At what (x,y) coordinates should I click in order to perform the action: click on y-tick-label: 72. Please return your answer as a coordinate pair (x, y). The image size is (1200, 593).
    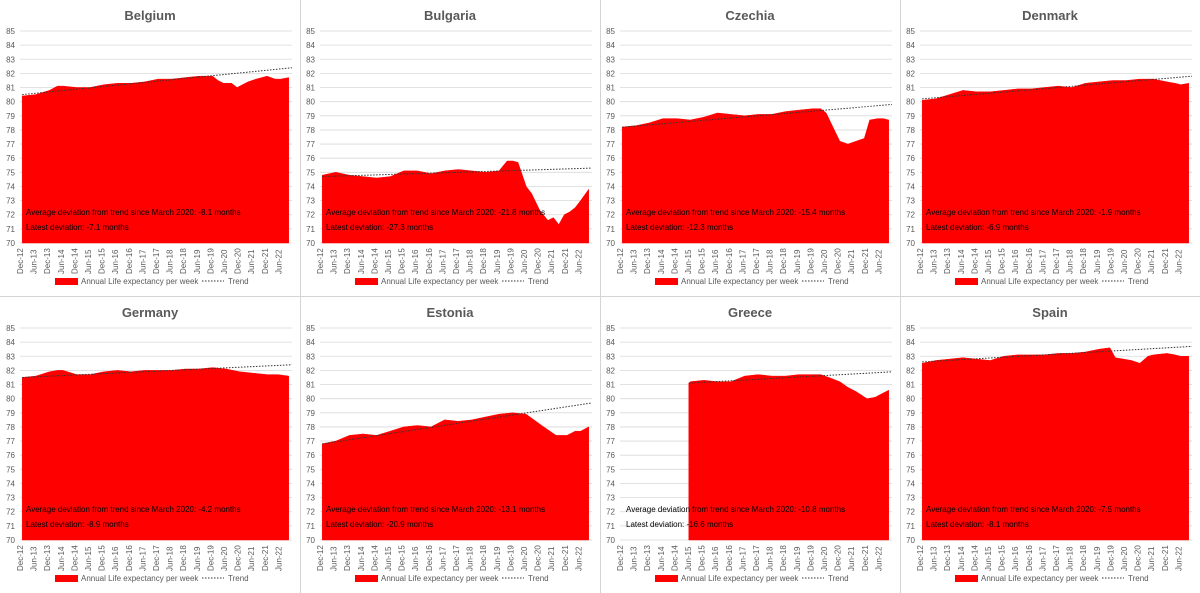
    Looking at the image, I should click on (610, 215).